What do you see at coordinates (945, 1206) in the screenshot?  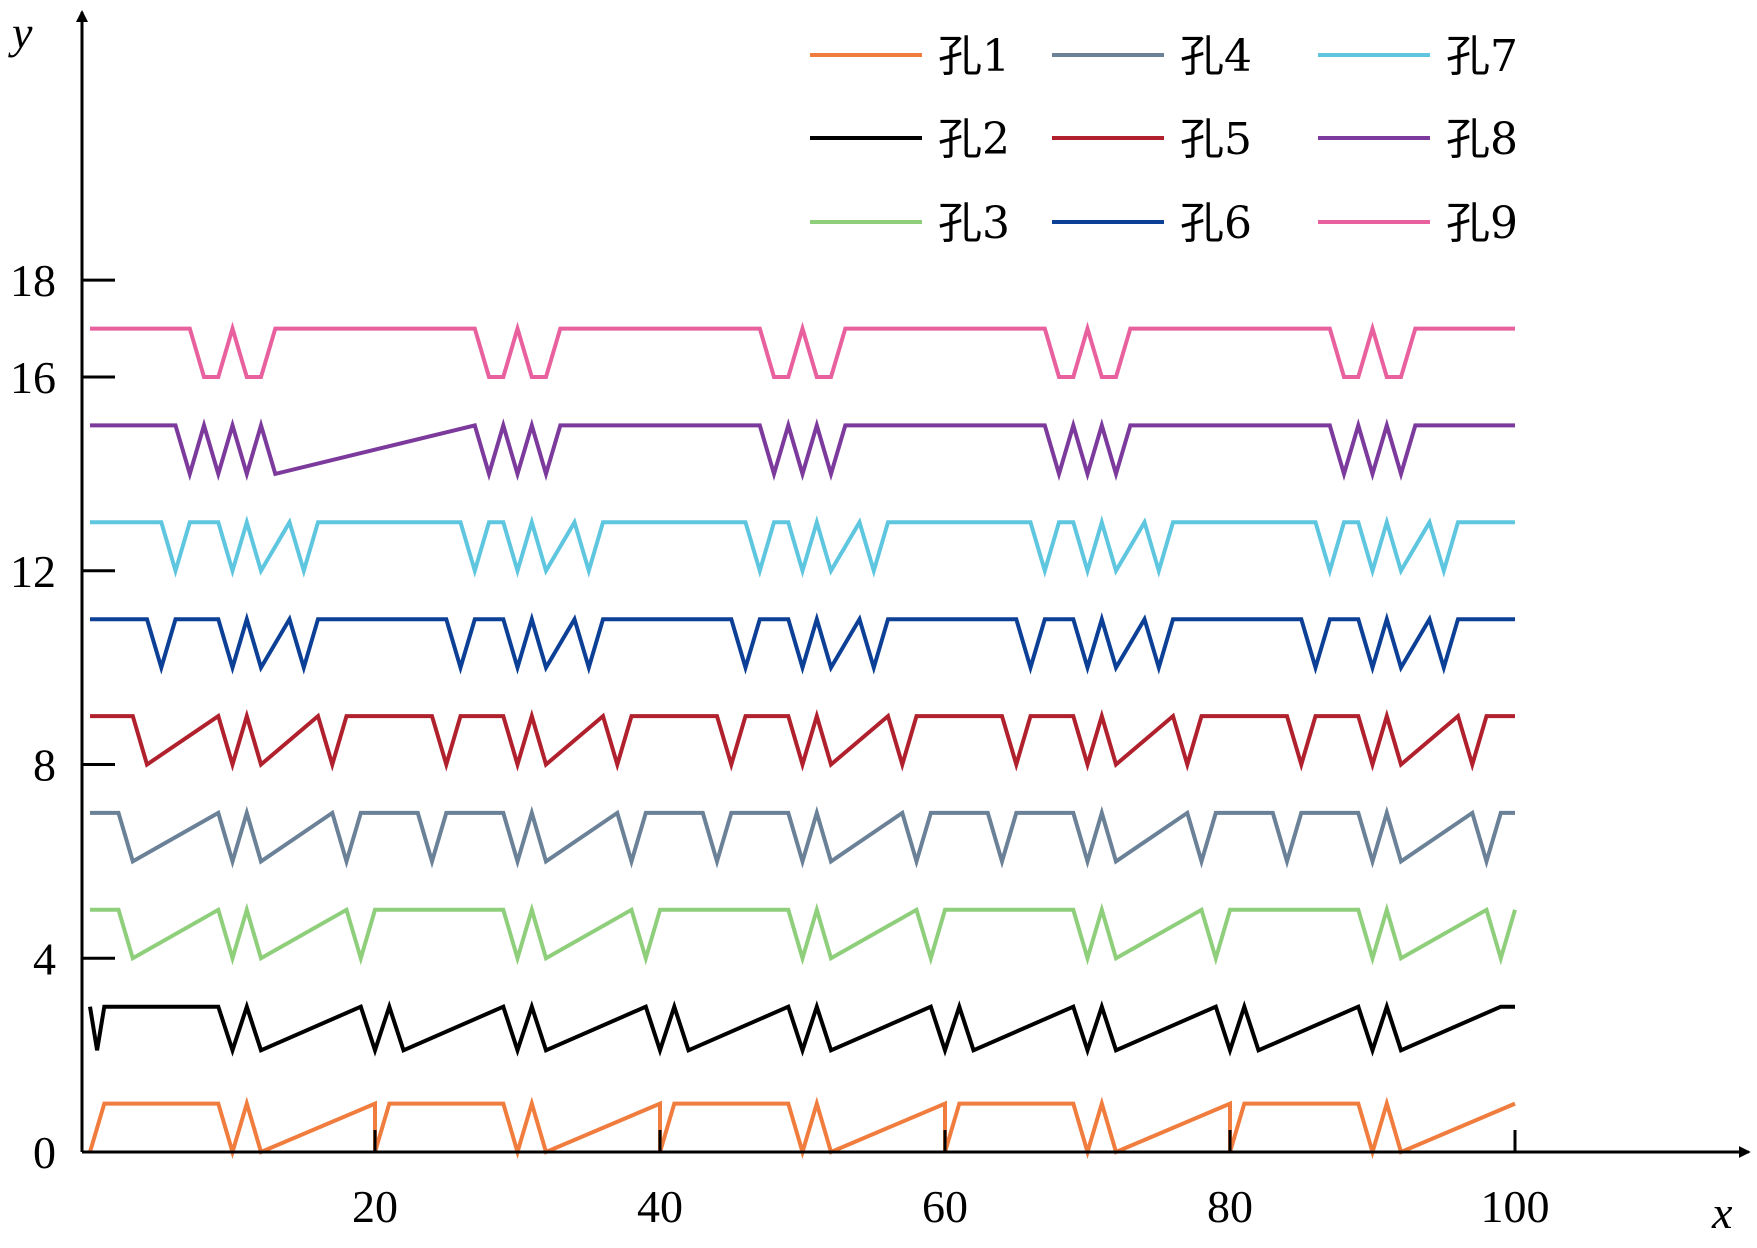 I see `x-tick-label: 60` at bounding box center [945, 1206].